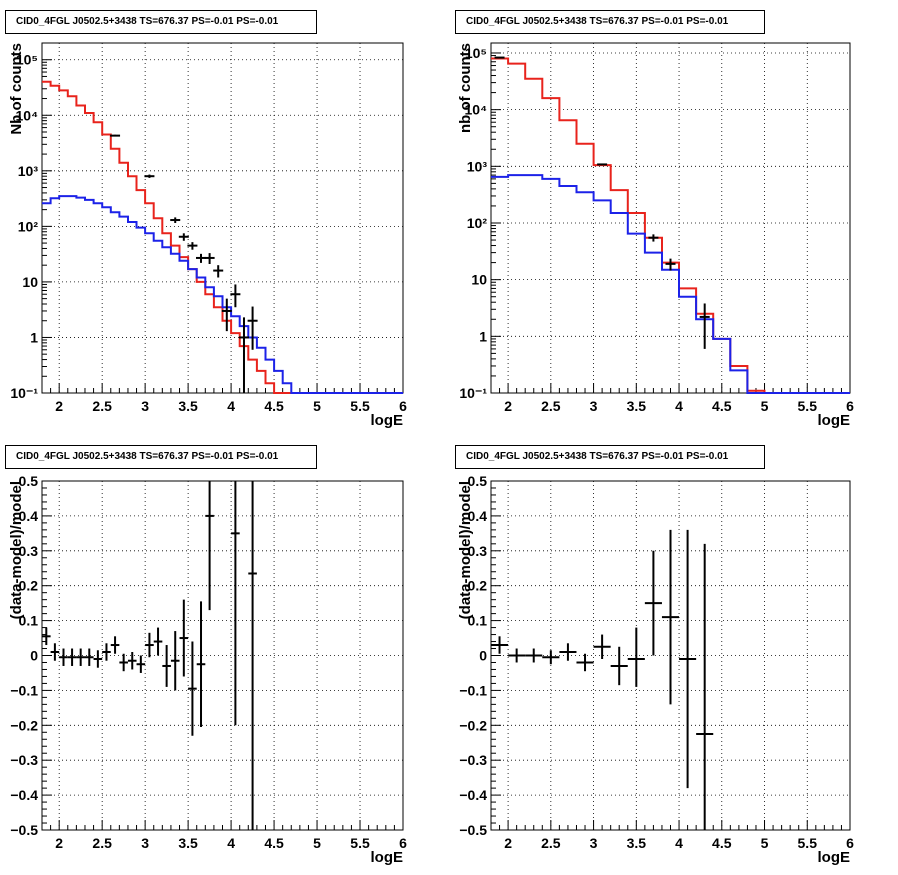  Describe the element at coordinates (29, 586) in the screenshot. I see `y-tick-label: 0.2` at that location.